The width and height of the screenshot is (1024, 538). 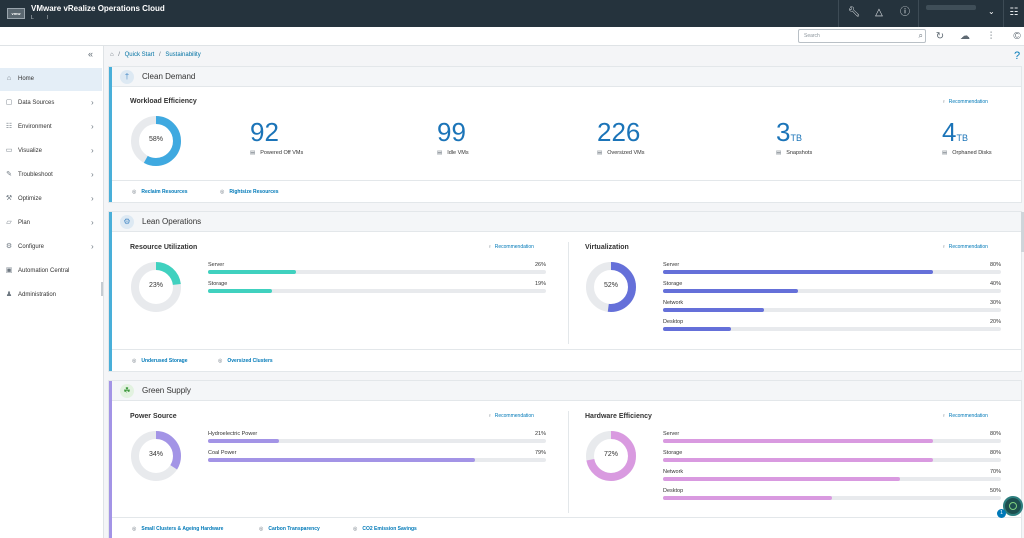 What do you see at coordinates (611, 456) in the screenshot?
I see `donut-chart: 72%` at bounding box center [611, 456].